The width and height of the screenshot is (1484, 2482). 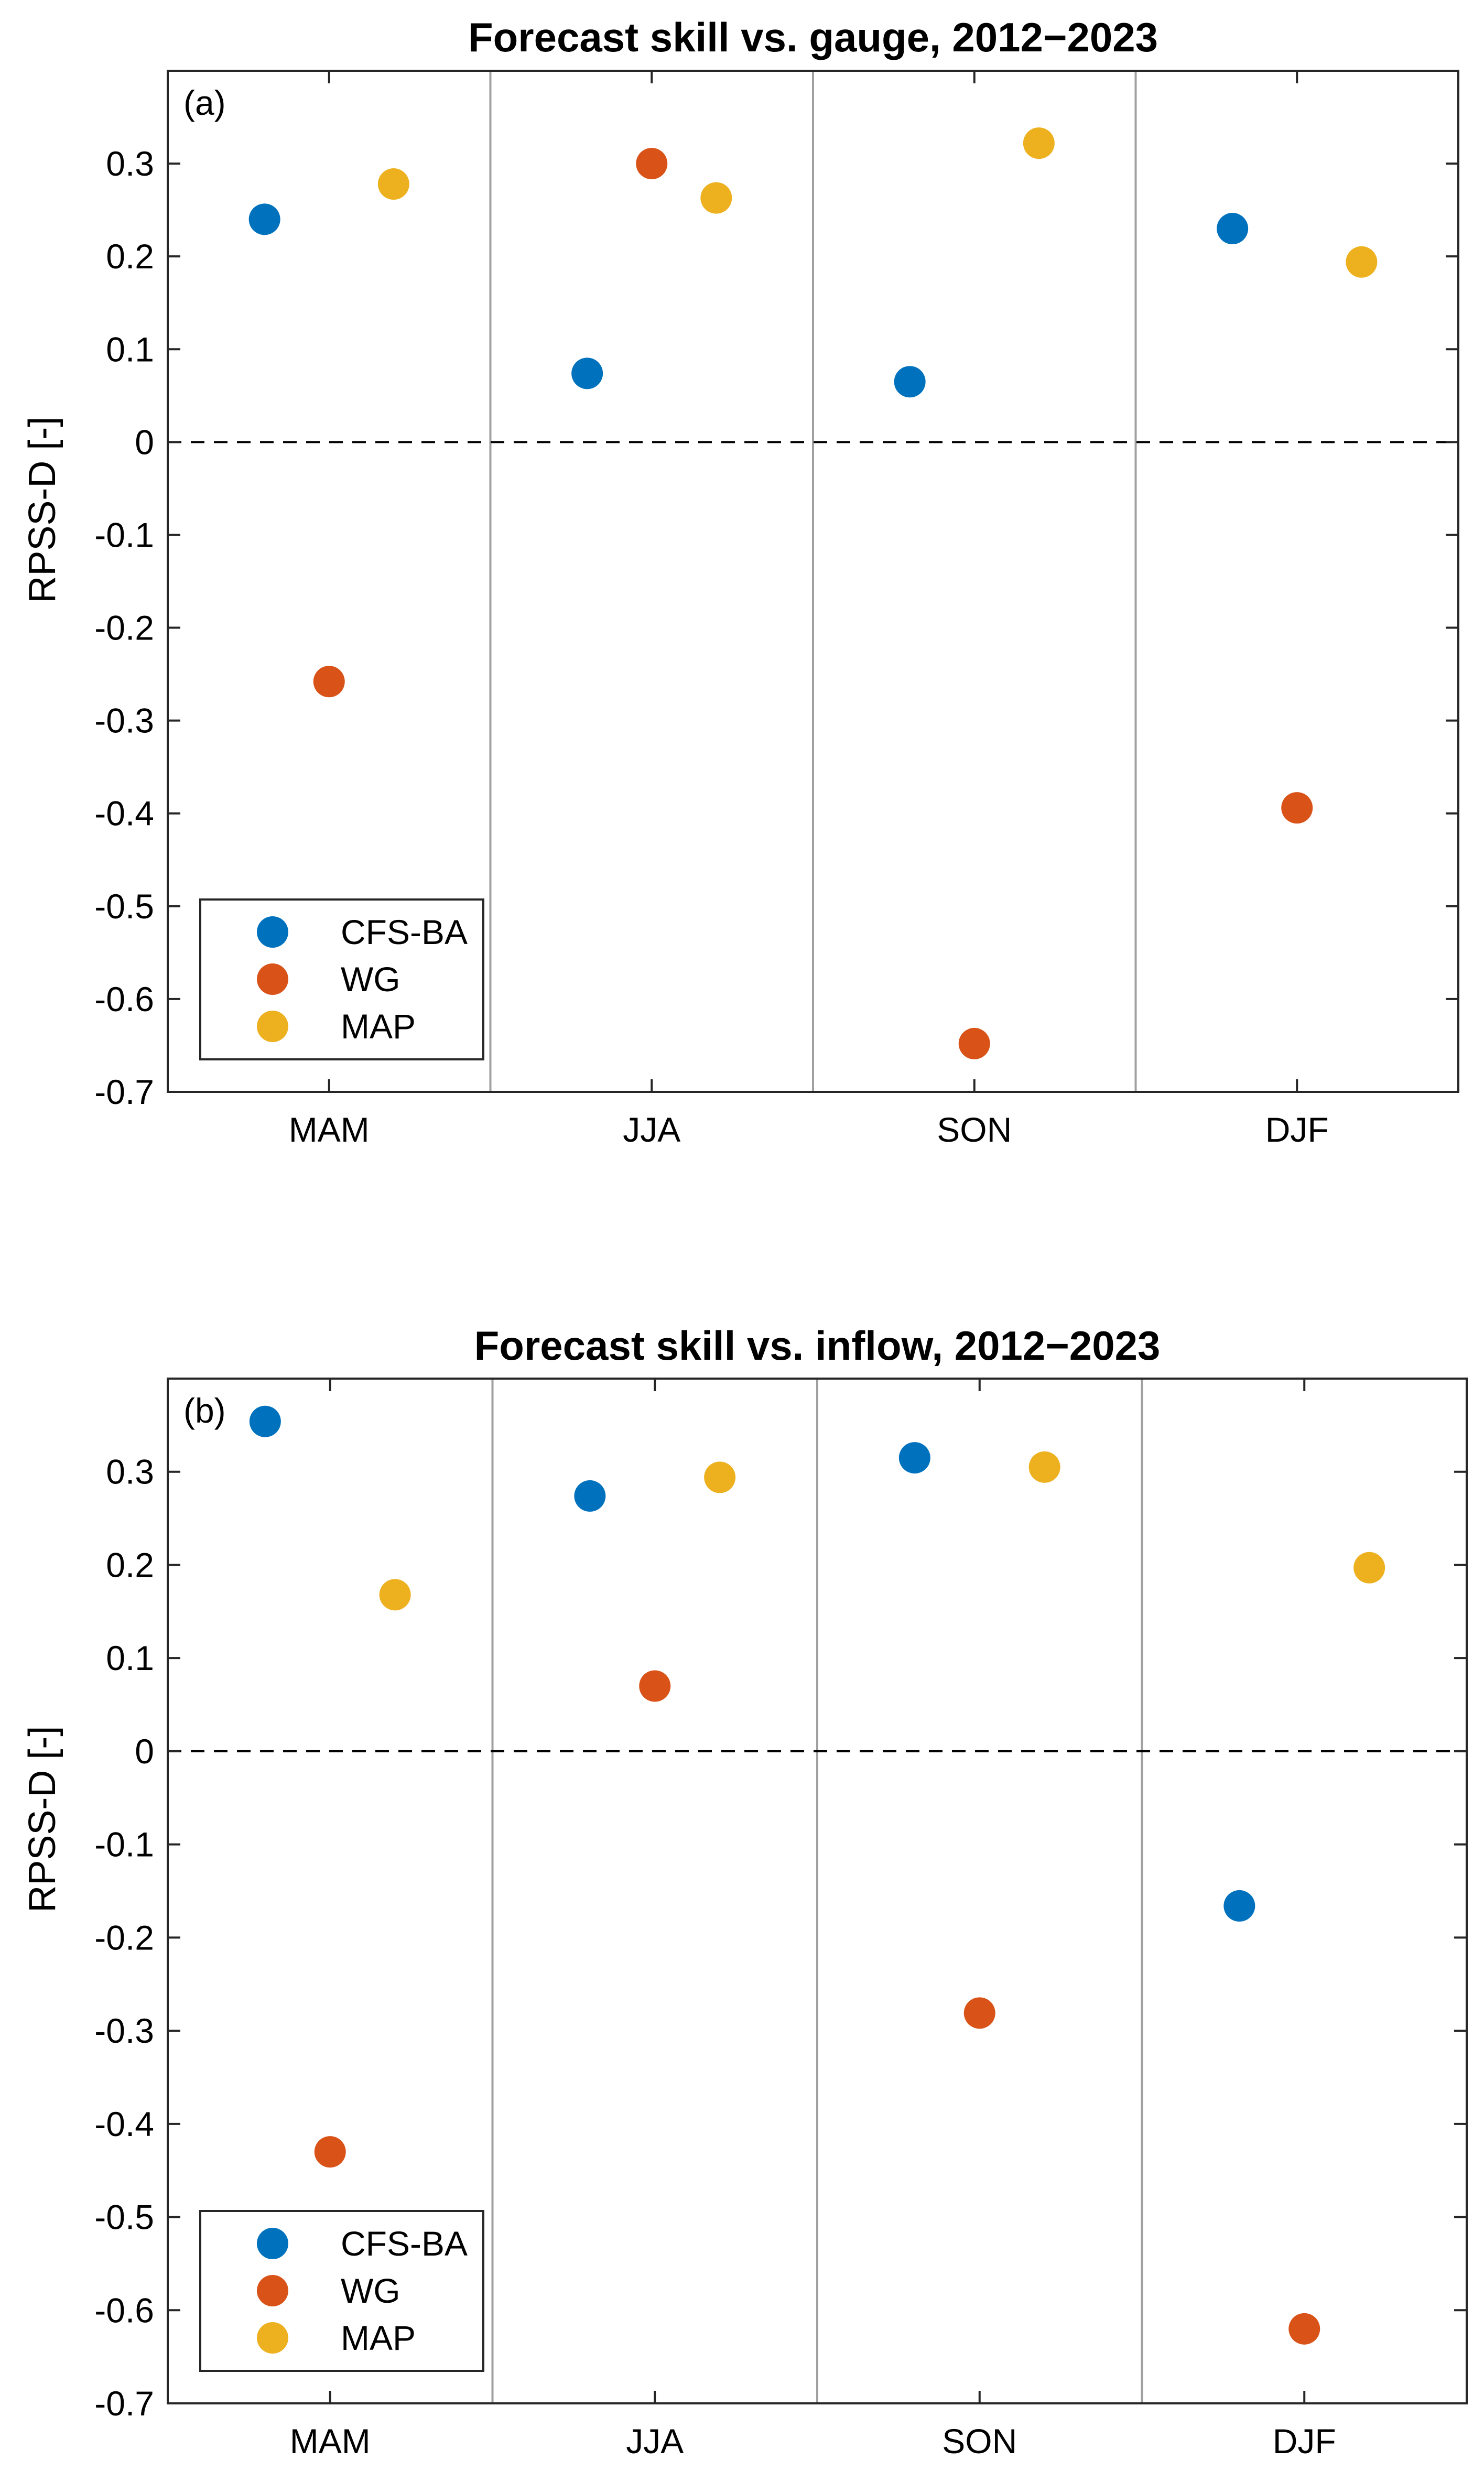 What do you see at coordinates (817, 1346) in the screenshot?
I see `chart-title: Forecast skill vs. inflow, 2012−2023` at bounding box center [817, 1346].